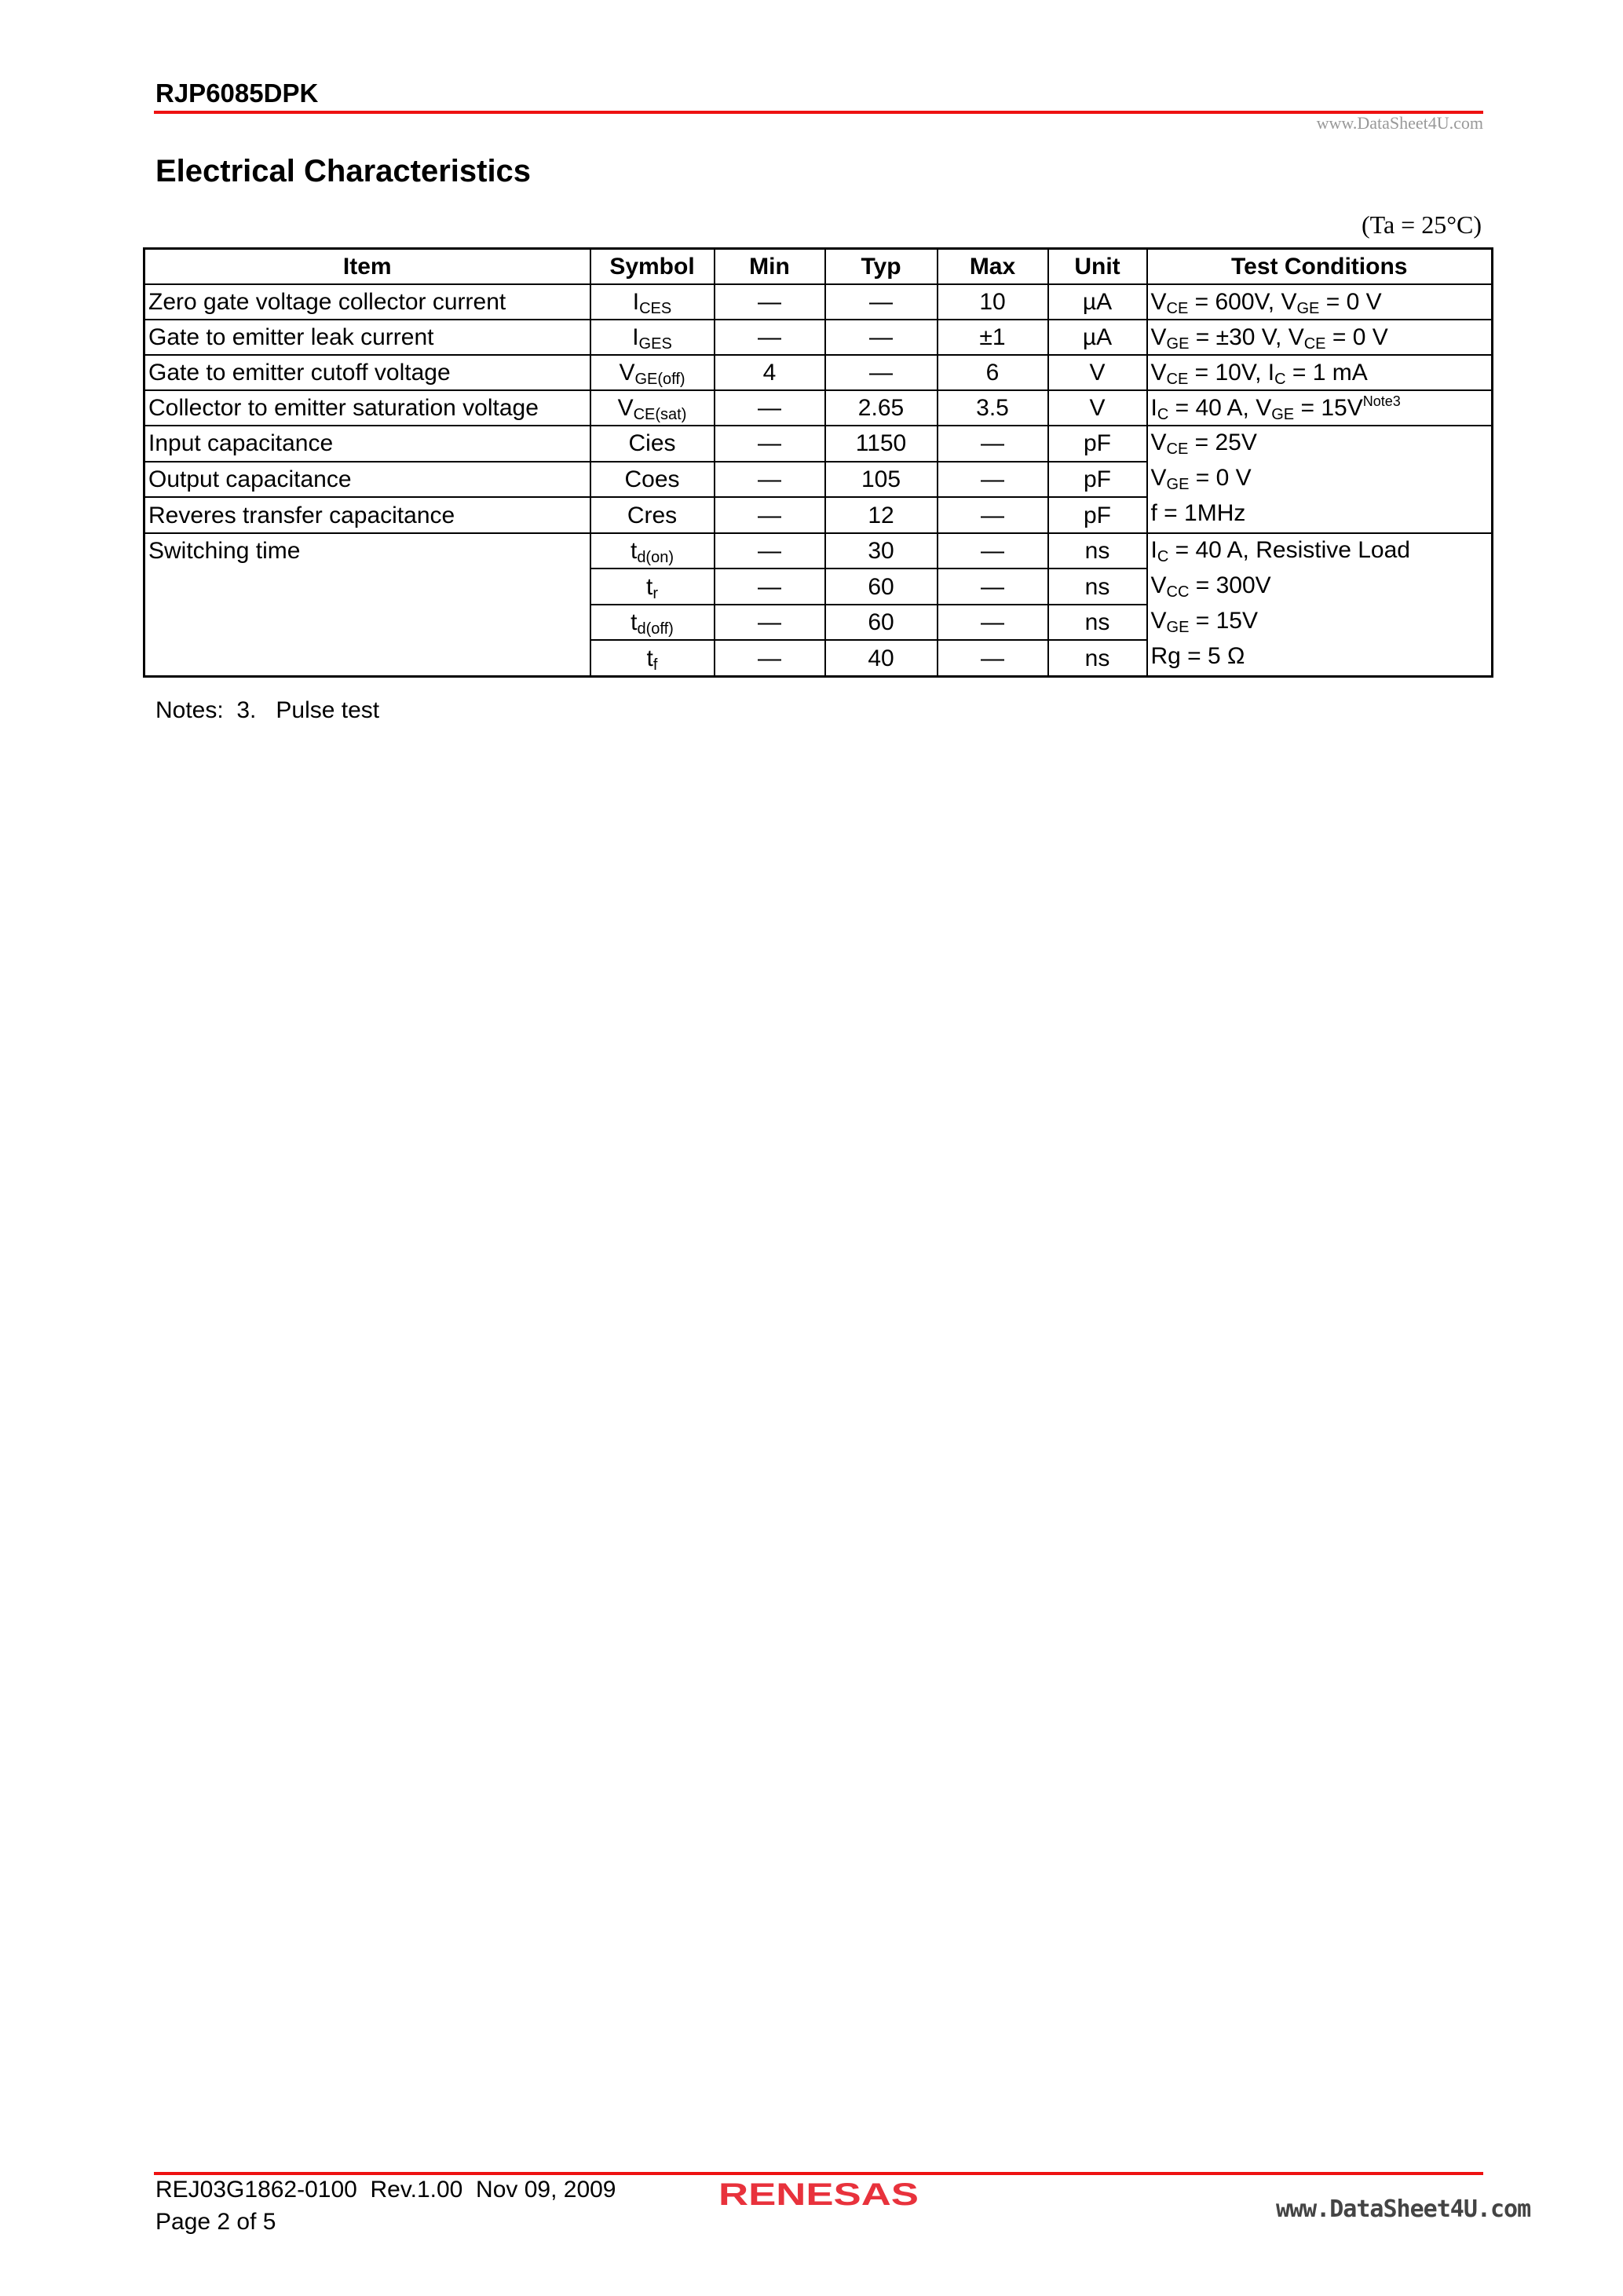  What do you see at coordinates (881, 659) in the screenshot?
I see `typ-cell: 40` at bounding box center [881, 659].